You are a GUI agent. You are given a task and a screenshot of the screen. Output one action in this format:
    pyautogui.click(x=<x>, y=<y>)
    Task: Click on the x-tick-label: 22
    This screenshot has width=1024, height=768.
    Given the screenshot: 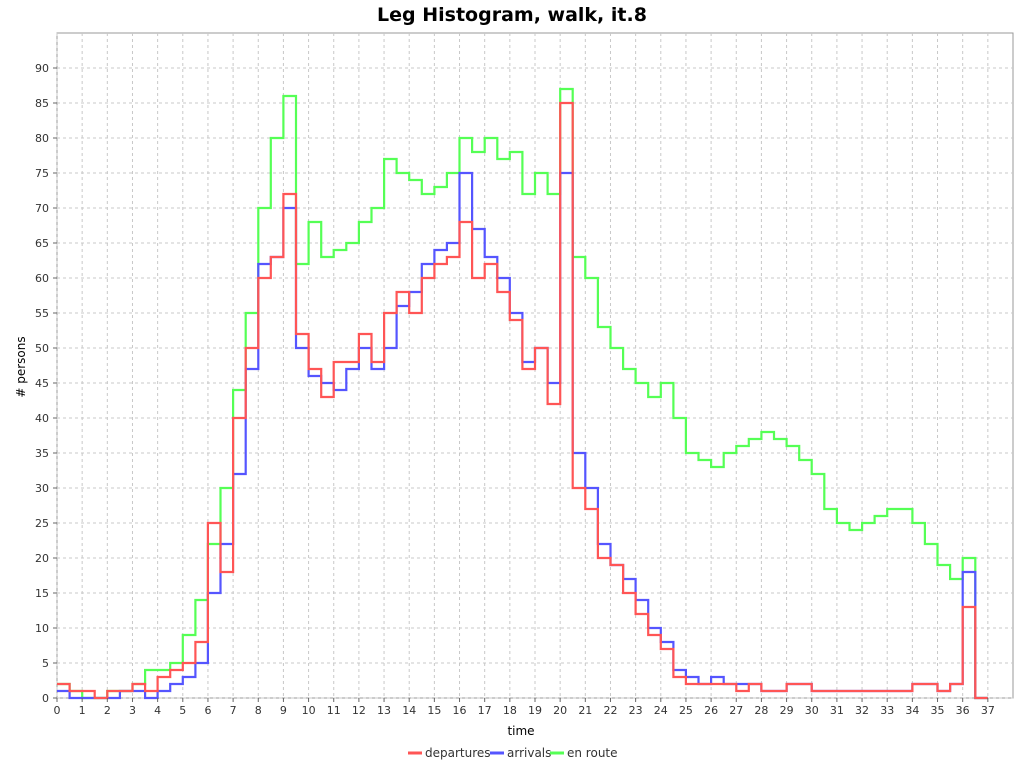 What is the action you would take?
    pyautogui.click(x=610, y=710)
    